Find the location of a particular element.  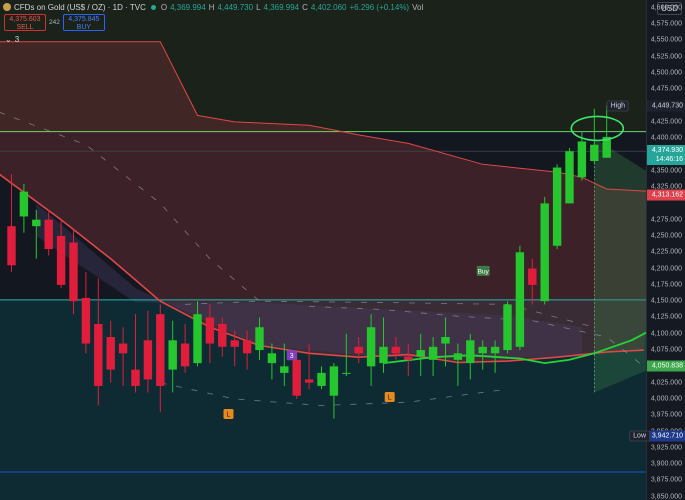

purple-signal-marker: 3 is located at coordinates (291, 355).